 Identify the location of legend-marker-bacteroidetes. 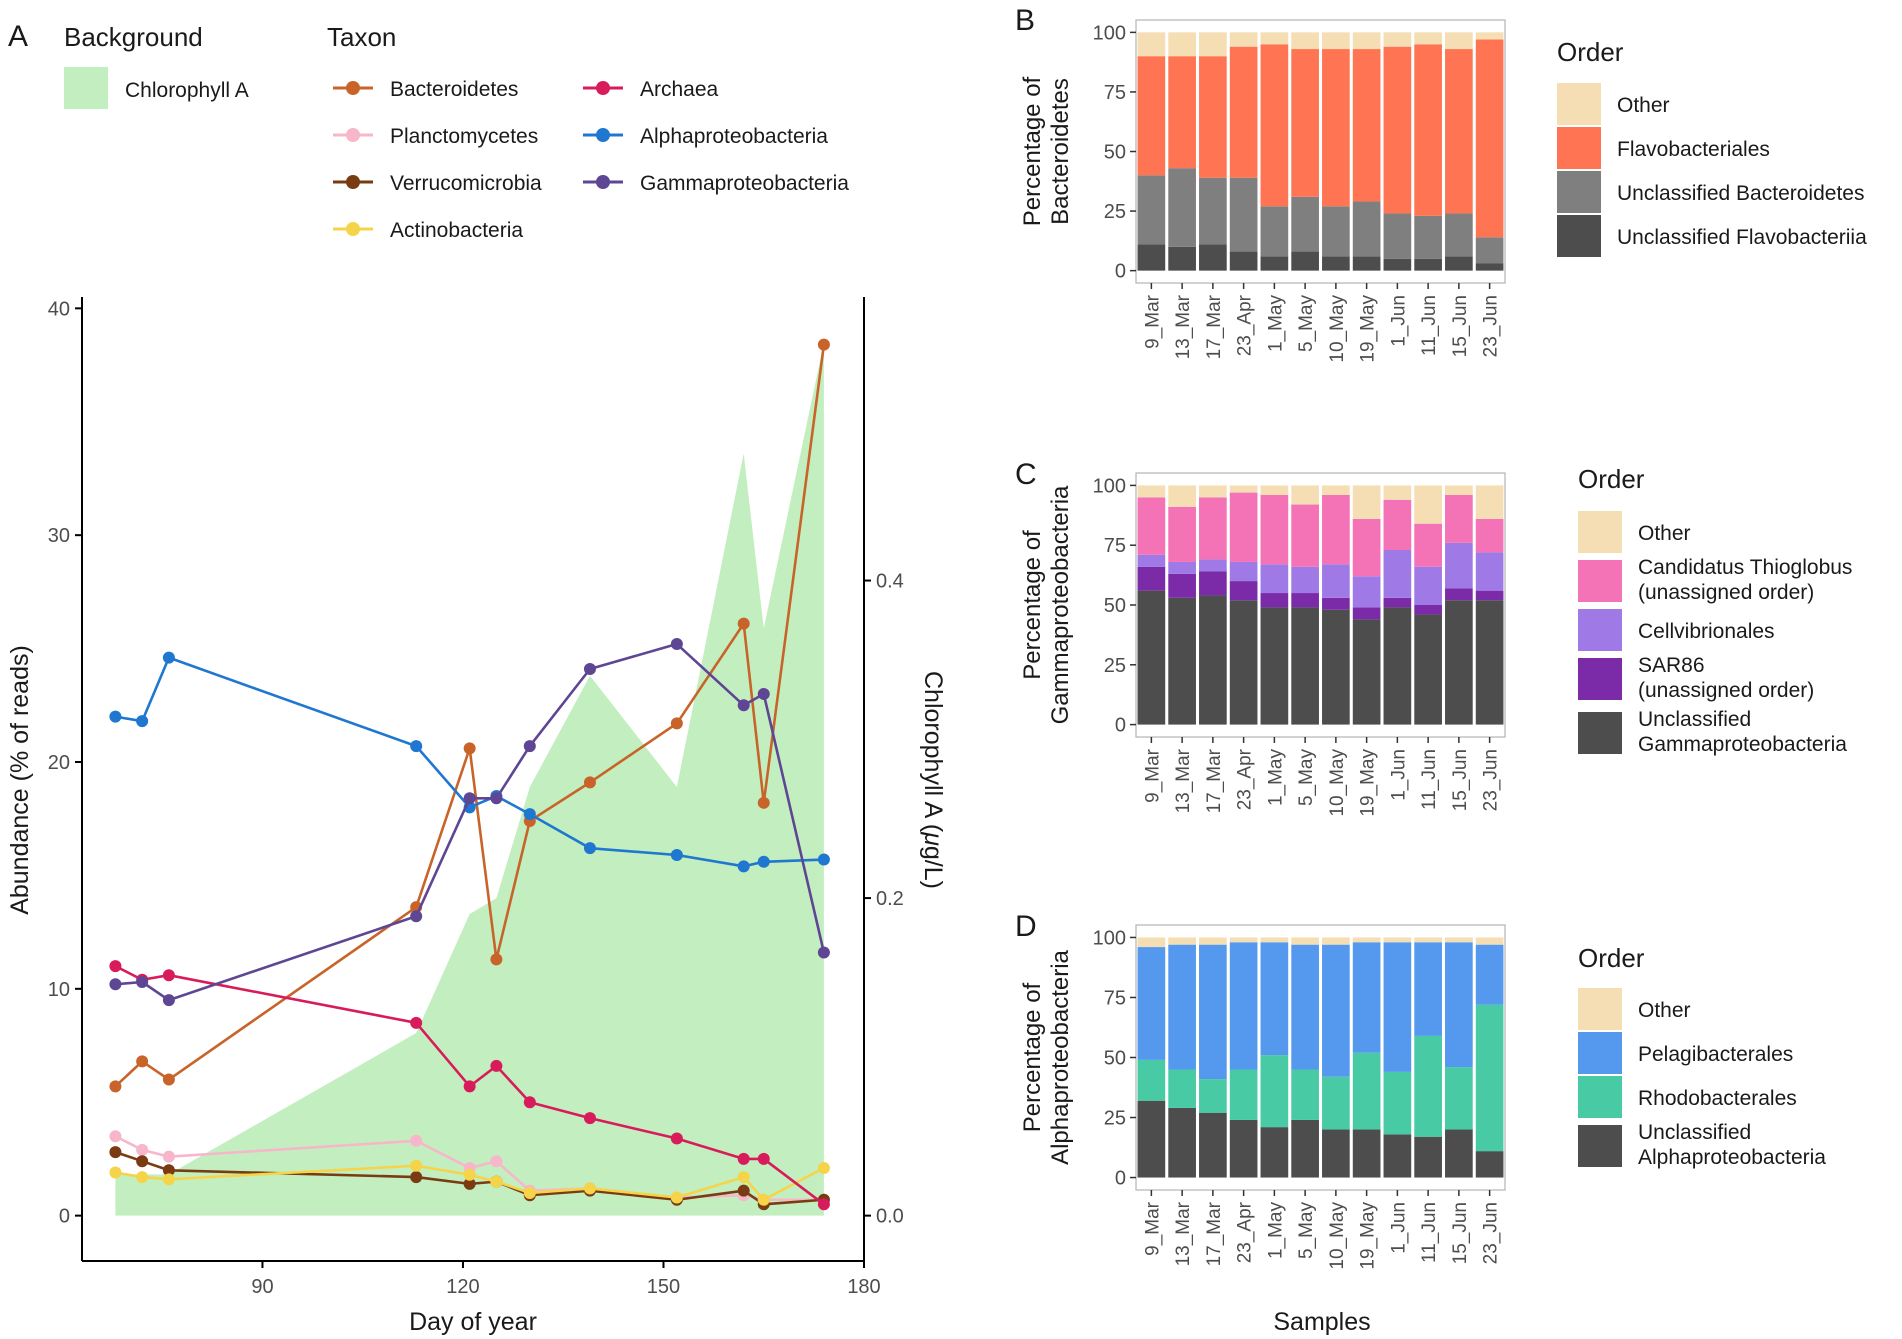
(353, 88).